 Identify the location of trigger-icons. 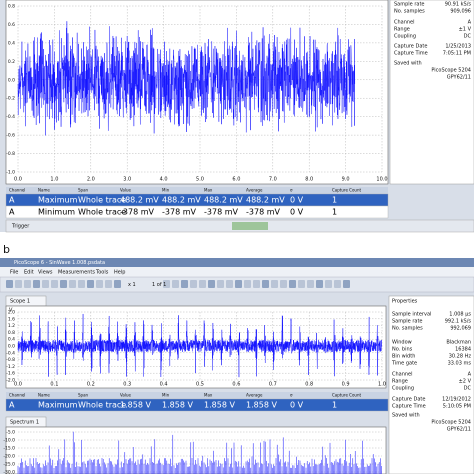
(250, 226).